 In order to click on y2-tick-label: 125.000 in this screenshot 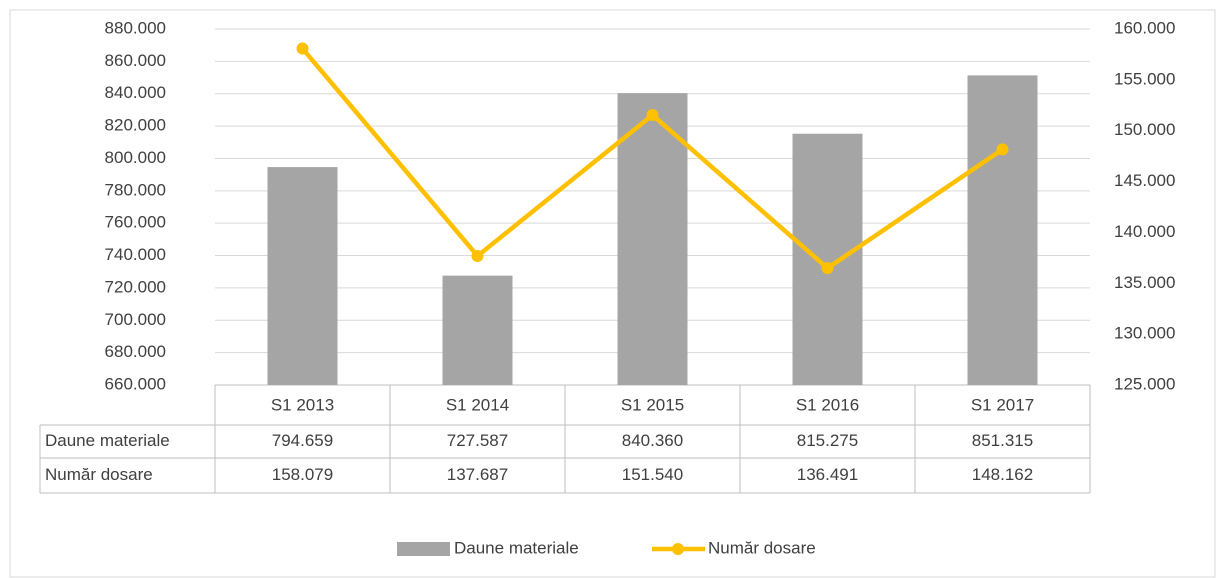, I will do `click(1144, 383)`.